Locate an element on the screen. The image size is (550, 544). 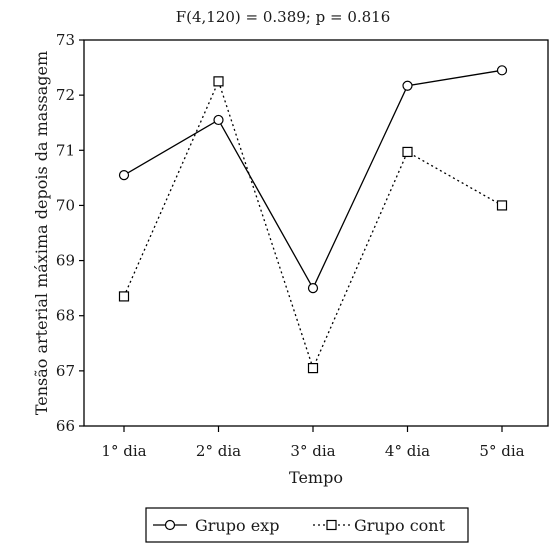
y-tick-label: 71 is located at coordinates (65, 150).